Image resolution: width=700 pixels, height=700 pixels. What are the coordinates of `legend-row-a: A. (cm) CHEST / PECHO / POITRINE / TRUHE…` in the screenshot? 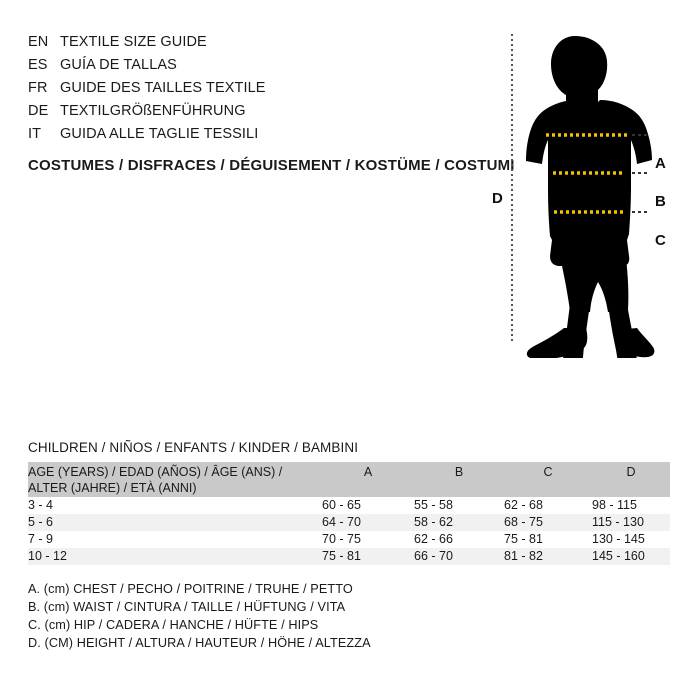 It's located at (190, 589).